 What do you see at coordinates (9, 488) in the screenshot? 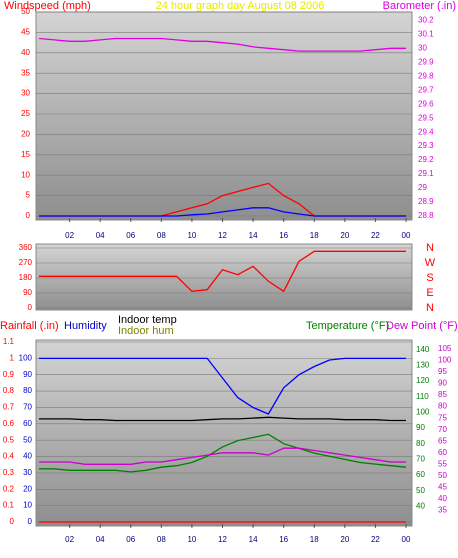
I see `y-tick-label: 0.2` at bounding box center [9, 488].